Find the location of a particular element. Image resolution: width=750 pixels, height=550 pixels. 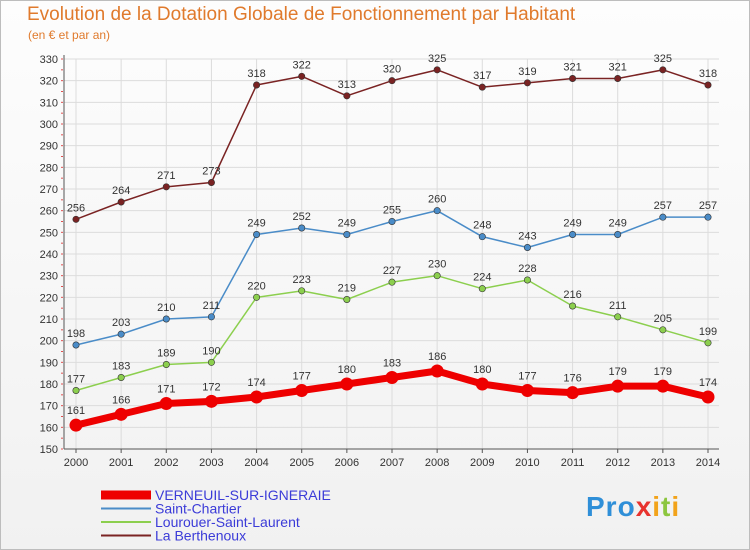

point-Saint-Chartier-2000 is located at coordinates (76, 345).